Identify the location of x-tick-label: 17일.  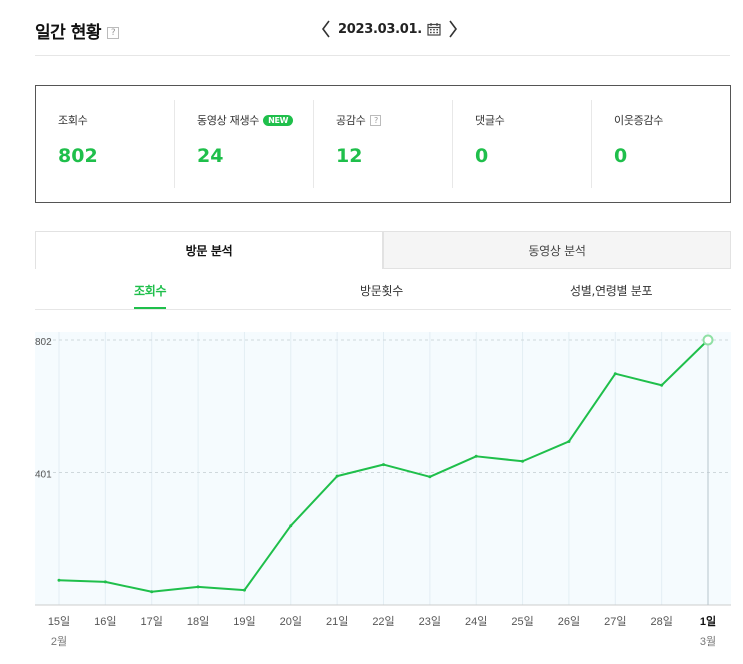
(152, 621).